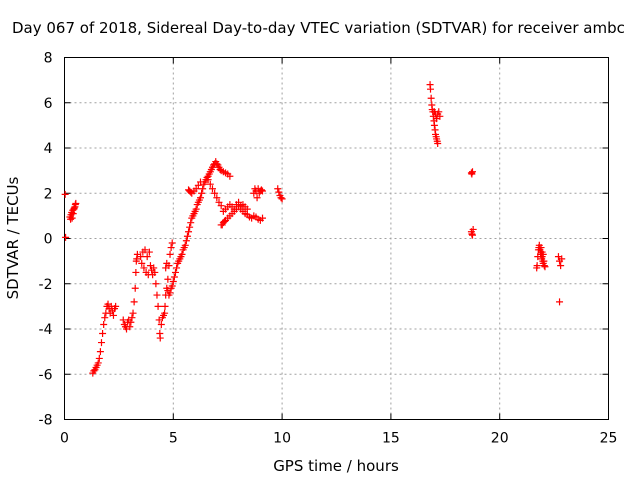 This screenshot has height=480, width=640. Describe the element at coordinates (173, 439) in the screenshot. I see `x-tick-label: 5` at that location.